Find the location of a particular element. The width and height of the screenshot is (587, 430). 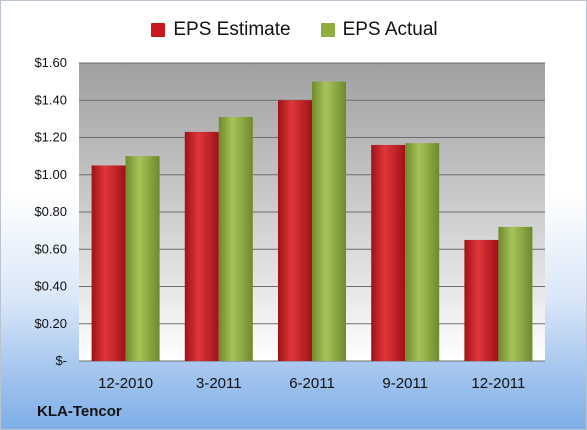

y-tick-label: $1.00 is located at coordinates (50, 174).